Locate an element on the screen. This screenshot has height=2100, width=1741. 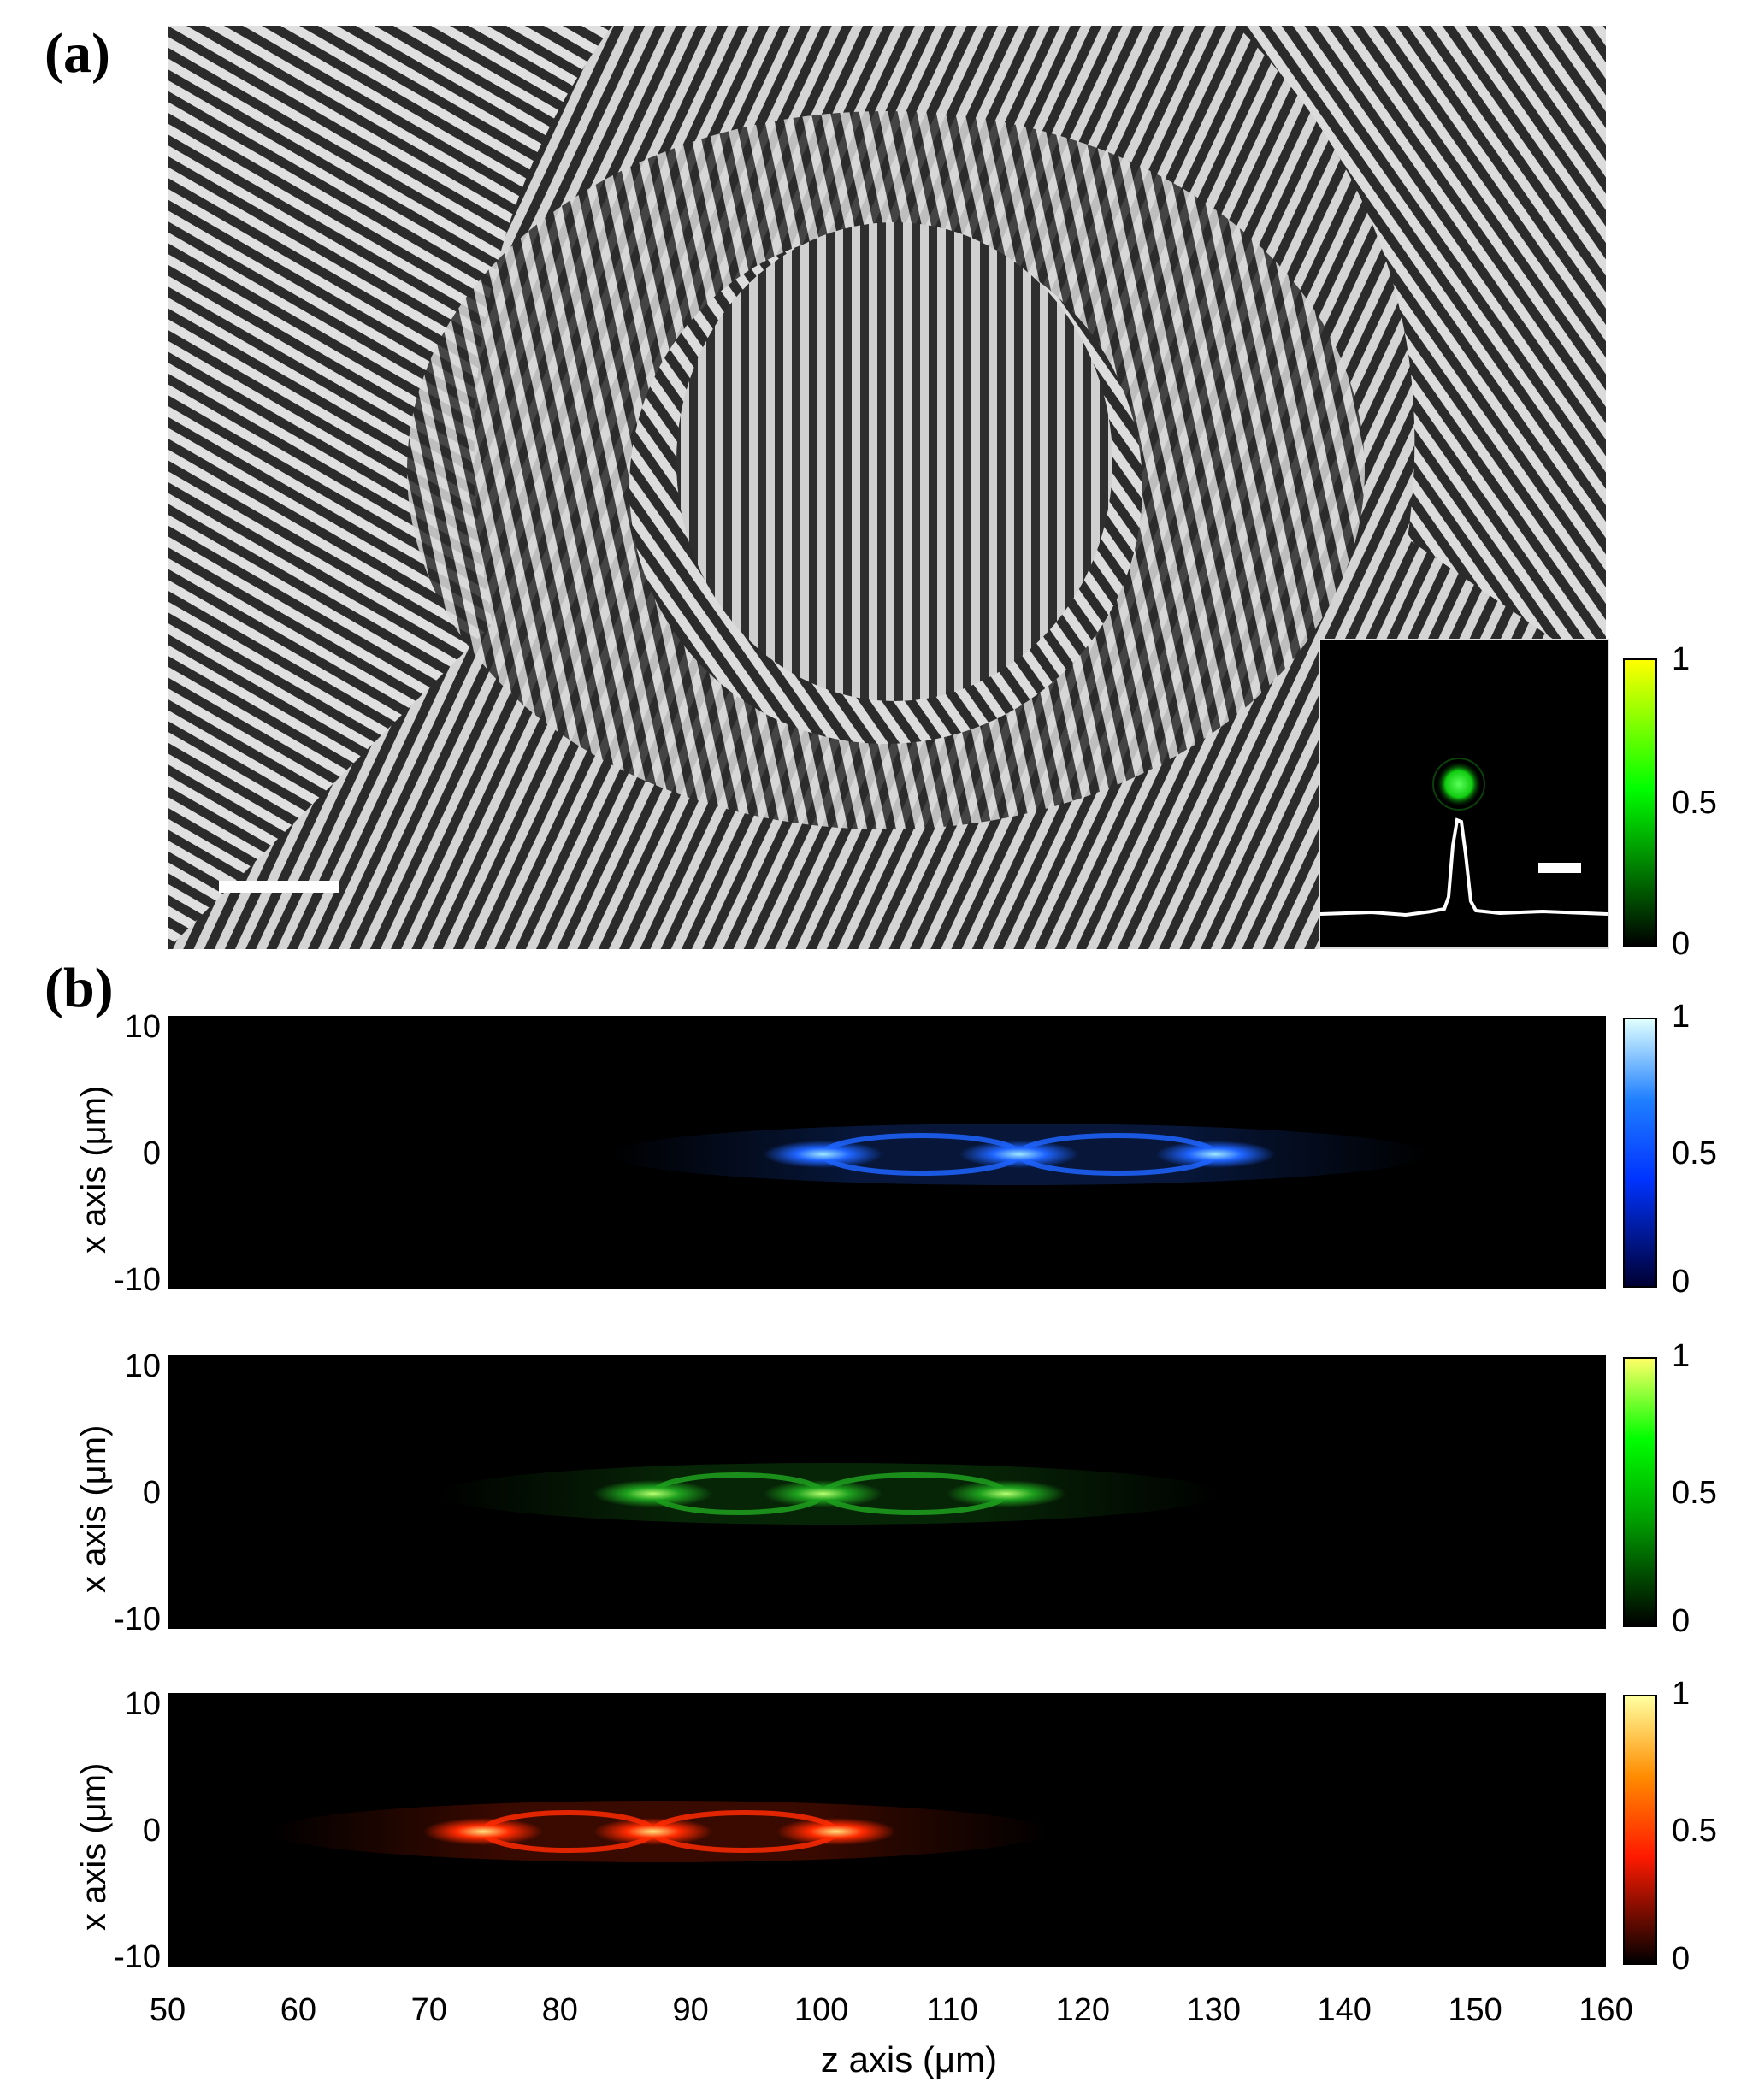
field-plot-red is located at coordinates (887, 1830).